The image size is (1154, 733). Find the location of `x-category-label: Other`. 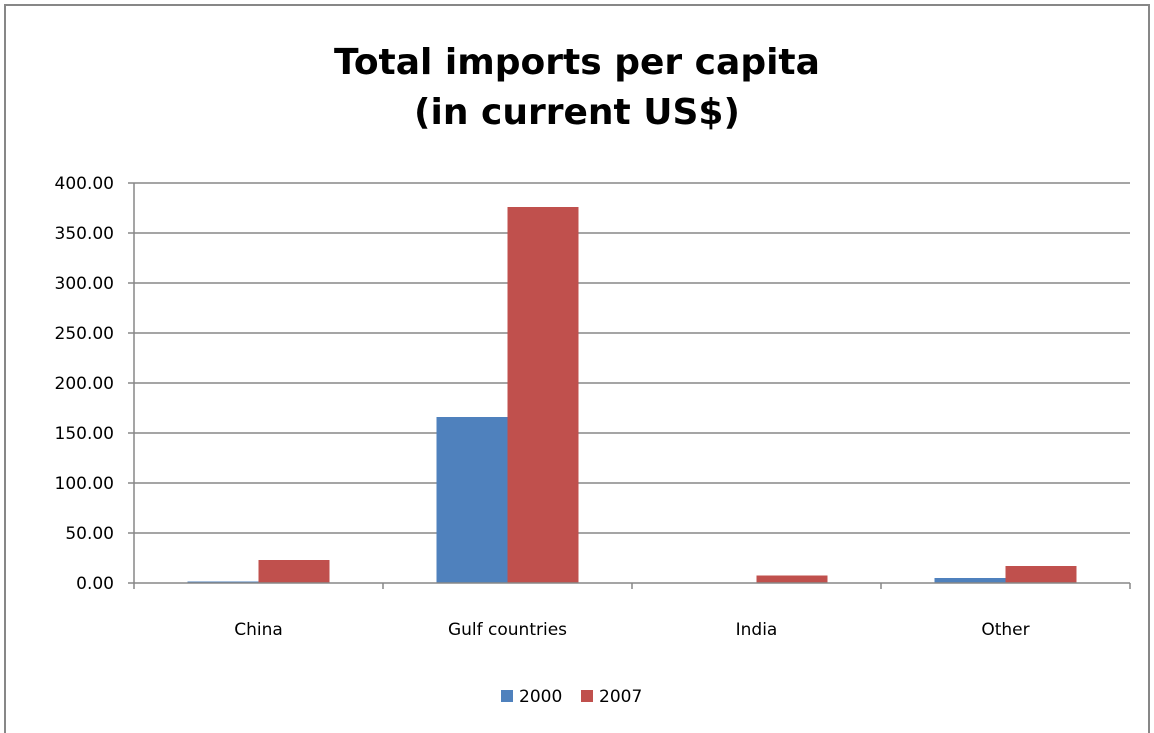

x-category-label: Other is located at coordinates (1005, 630).